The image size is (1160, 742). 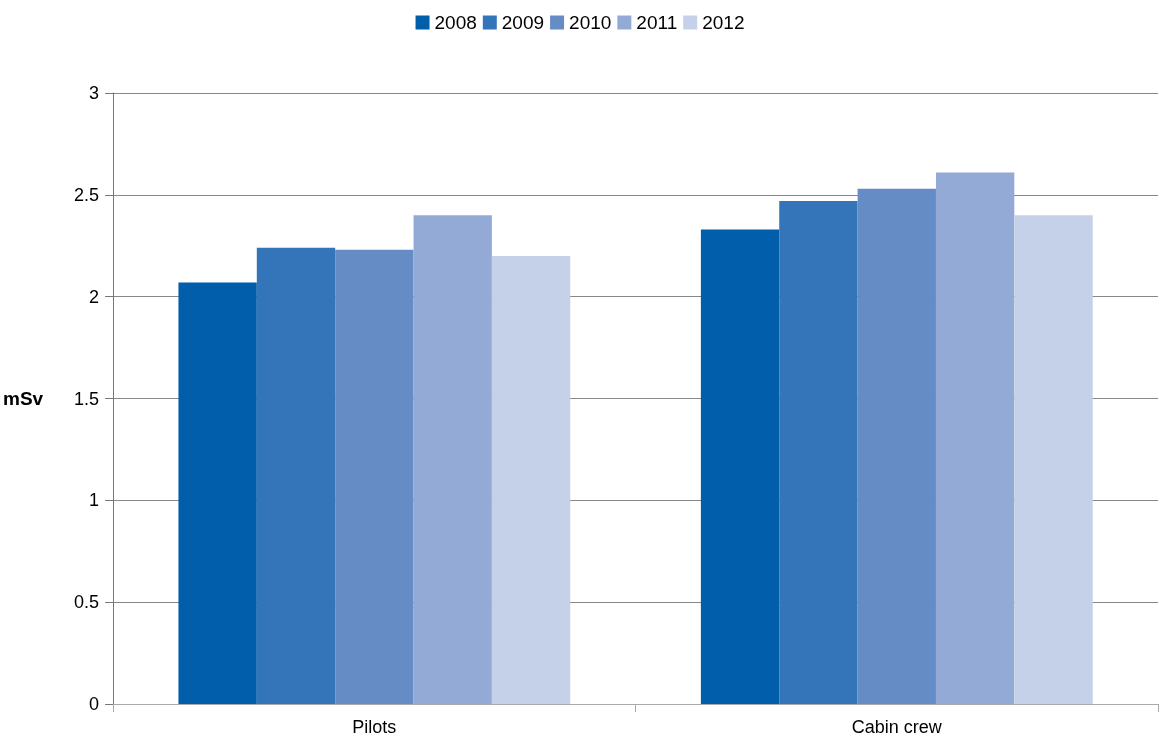 What do you see at coordinates (94, 500) in the screenshot?
I see `y-tick-label: 1` at bounding box center [94, 500].